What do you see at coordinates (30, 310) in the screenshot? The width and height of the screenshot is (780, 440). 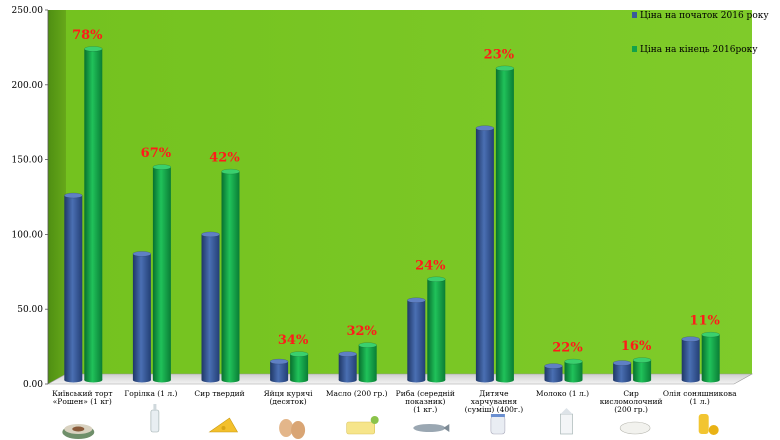 I see `y-tick-label: 50.00` at bounding box center [30, 310].